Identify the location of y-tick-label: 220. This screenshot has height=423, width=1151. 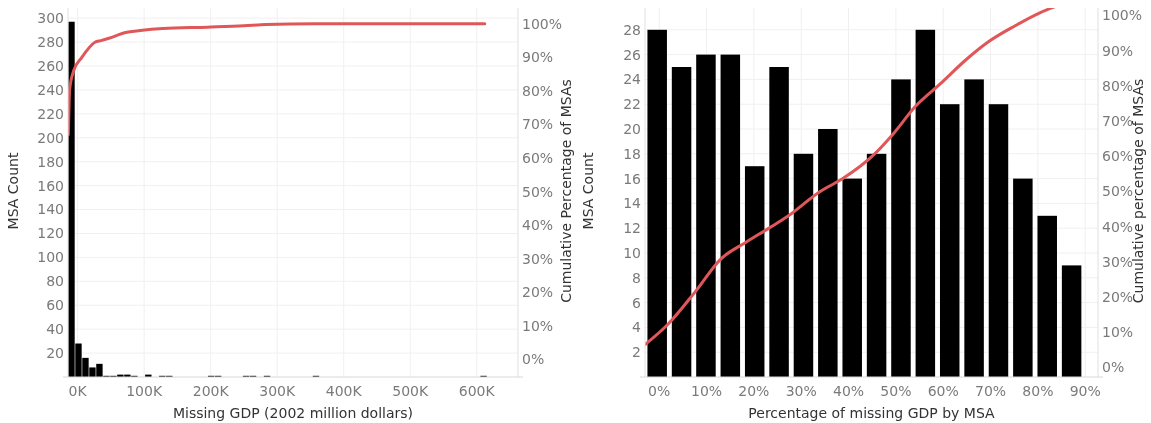
(50, 113).